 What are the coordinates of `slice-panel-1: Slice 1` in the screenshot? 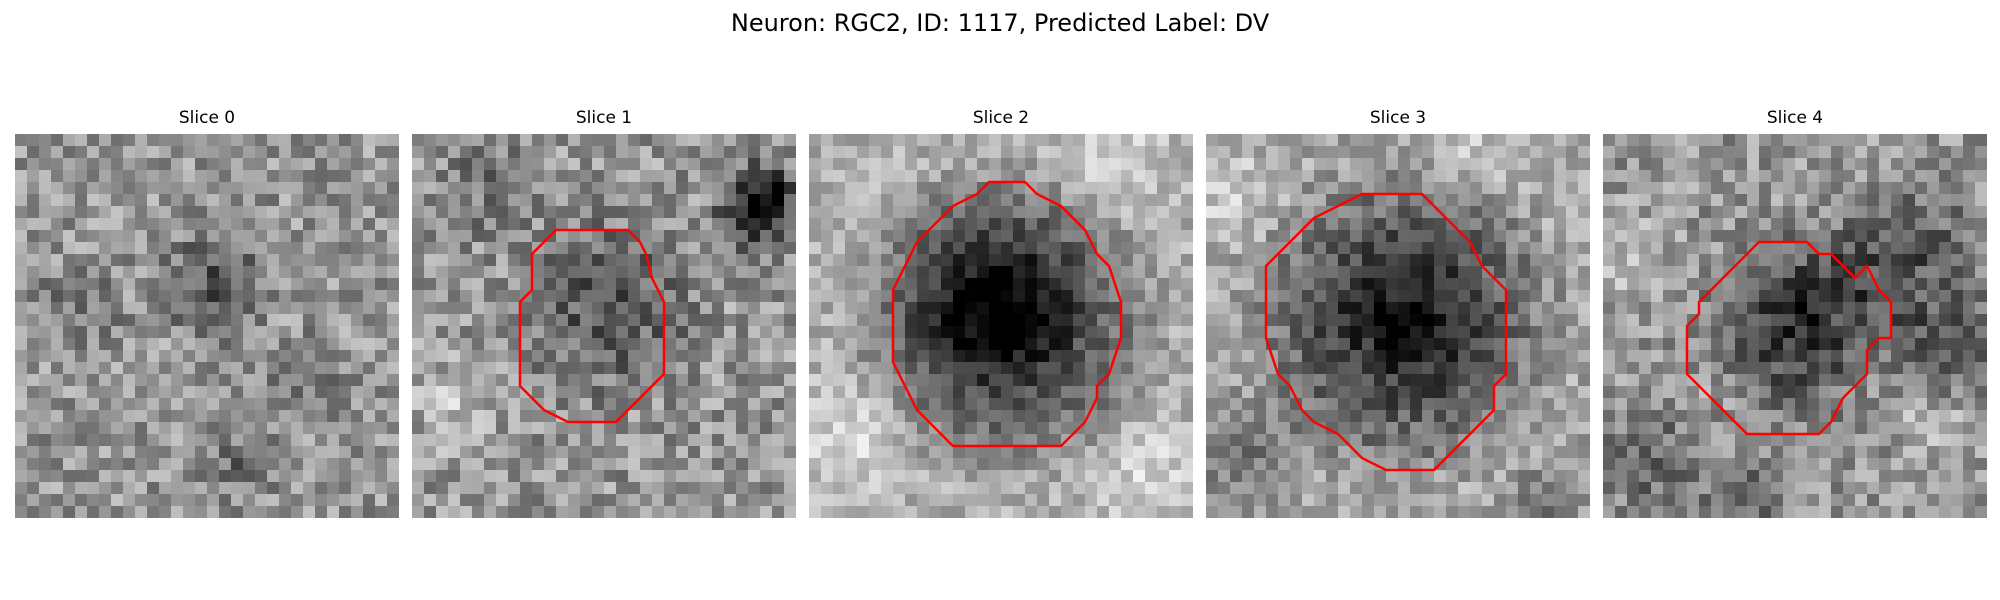 It's located at (604, 313).